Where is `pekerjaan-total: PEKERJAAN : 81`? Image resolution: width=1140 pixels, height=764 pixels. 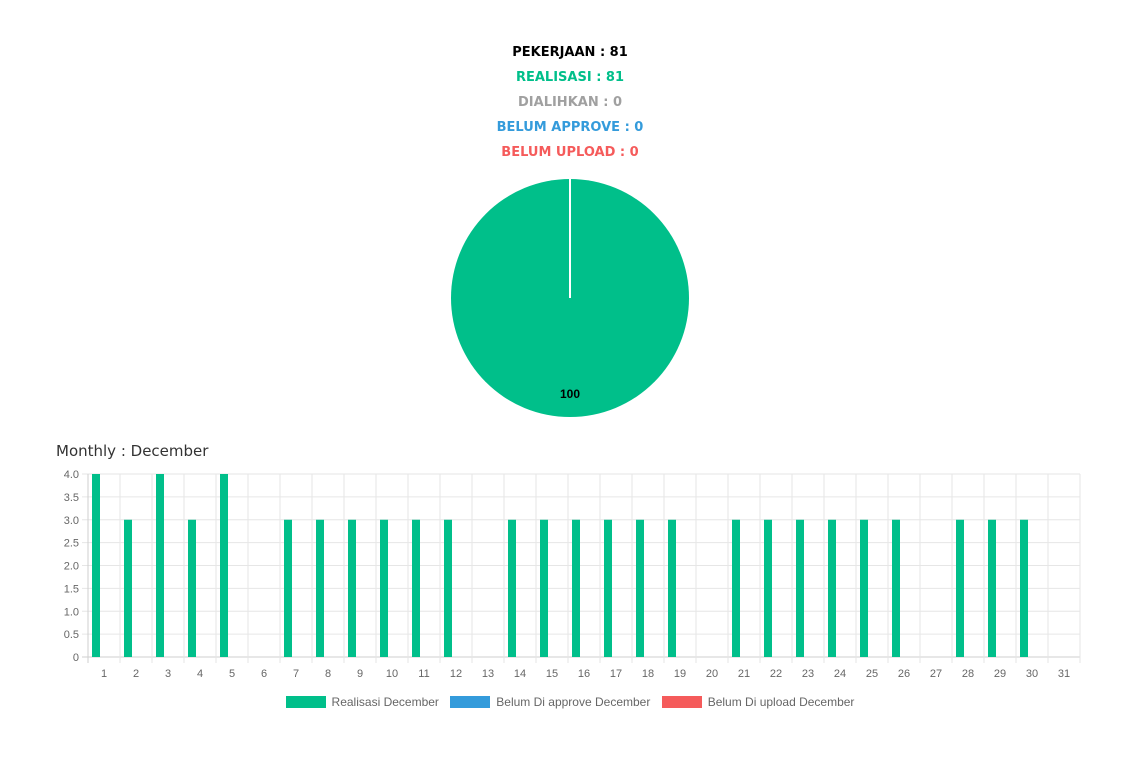
pekerjaan-total: PEKERJAAN : 81 is located at coordinates (570, 52).